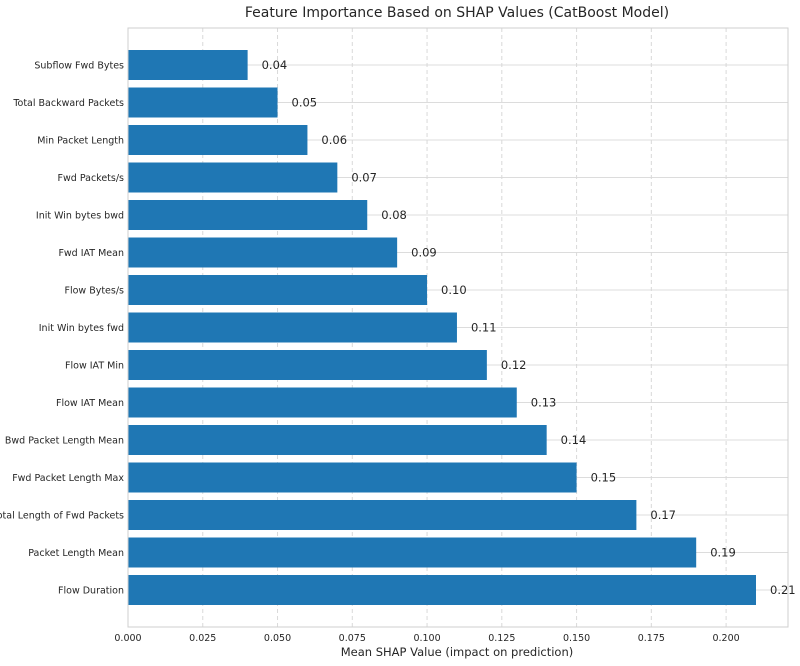 The height and width of the screenshot is (666, 800). What do you see at coordinates (91, 253) in the screenshot?
I see `category-label: Fwd IAT Mean` at bounding box center [91, 253].